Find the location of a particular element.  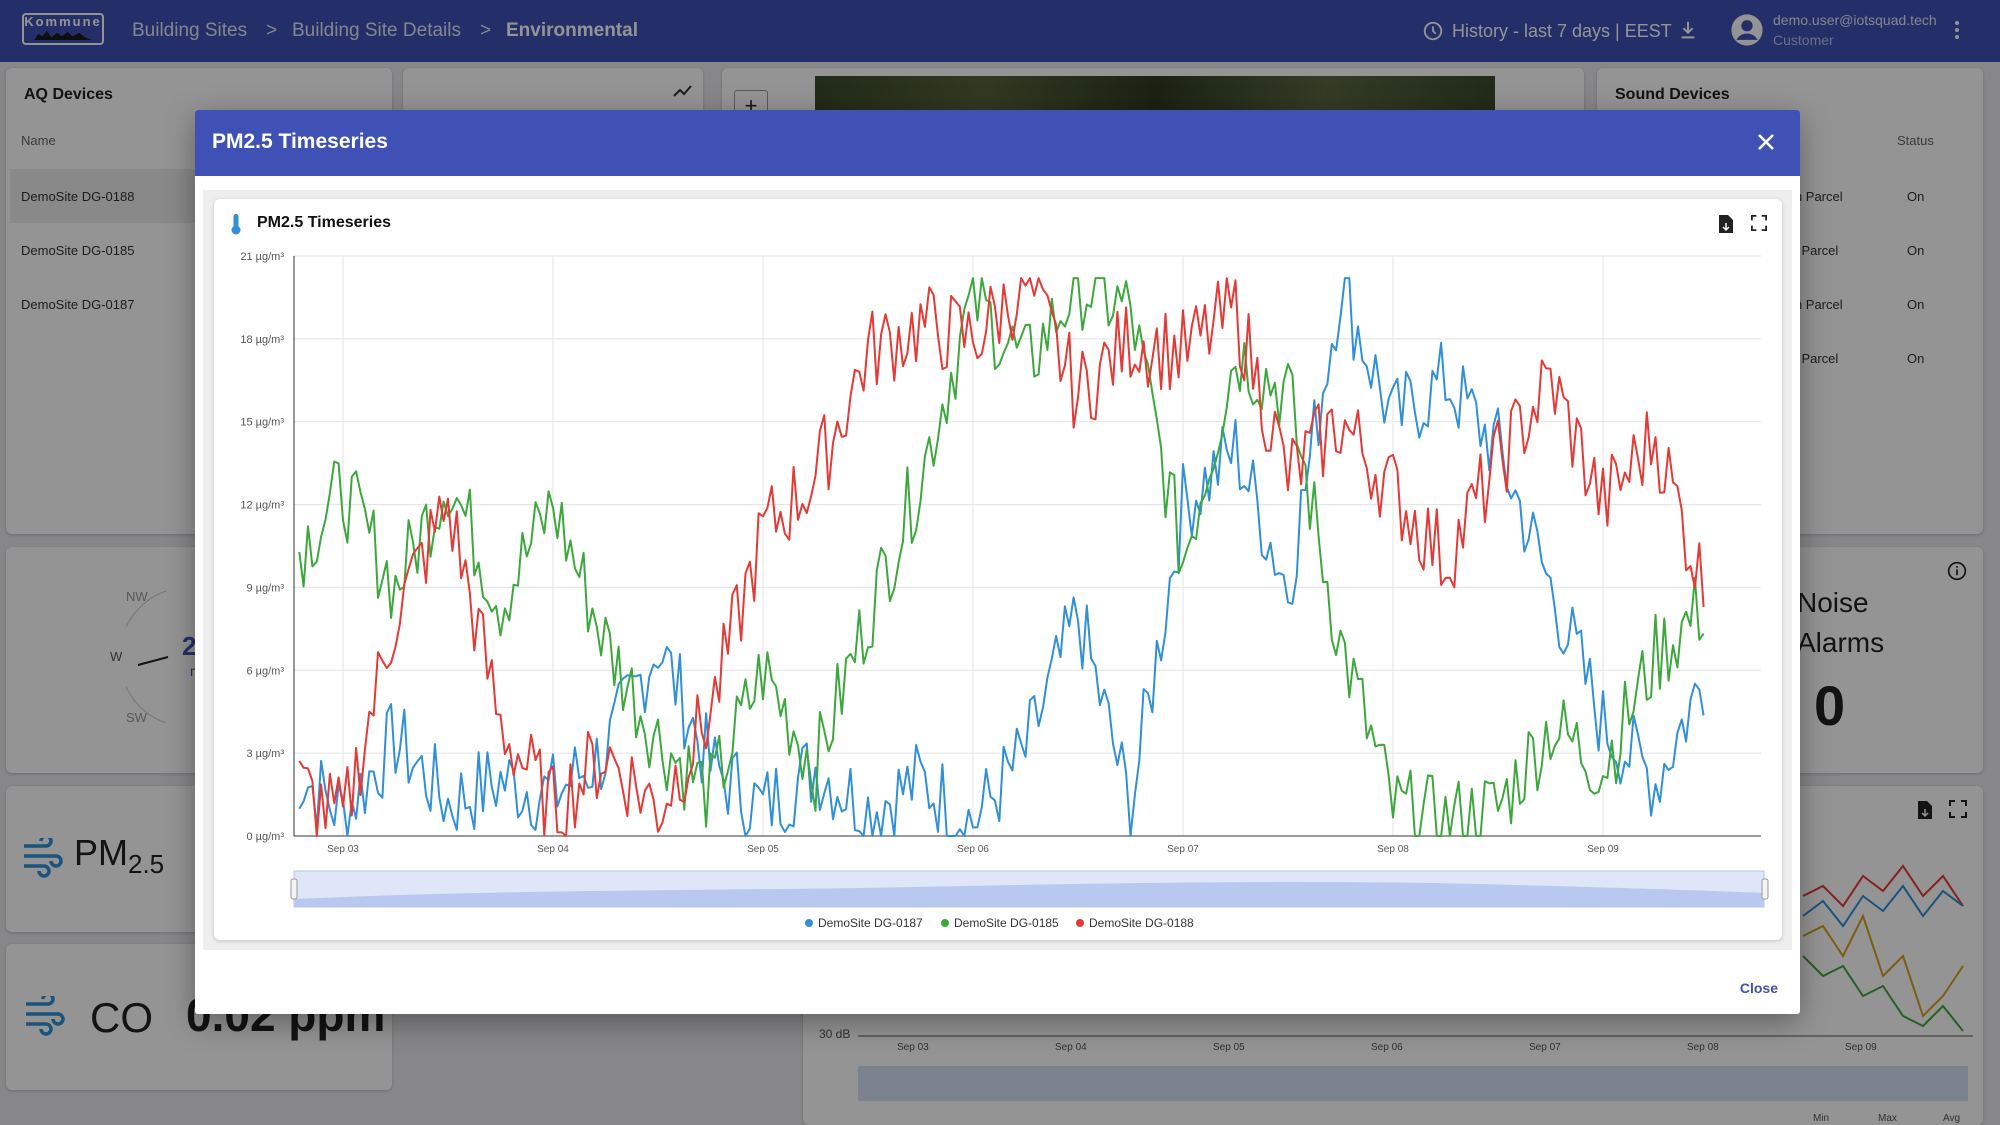

legend-label: DemoSite DG-0188 is located at coordinates (1141, 923).